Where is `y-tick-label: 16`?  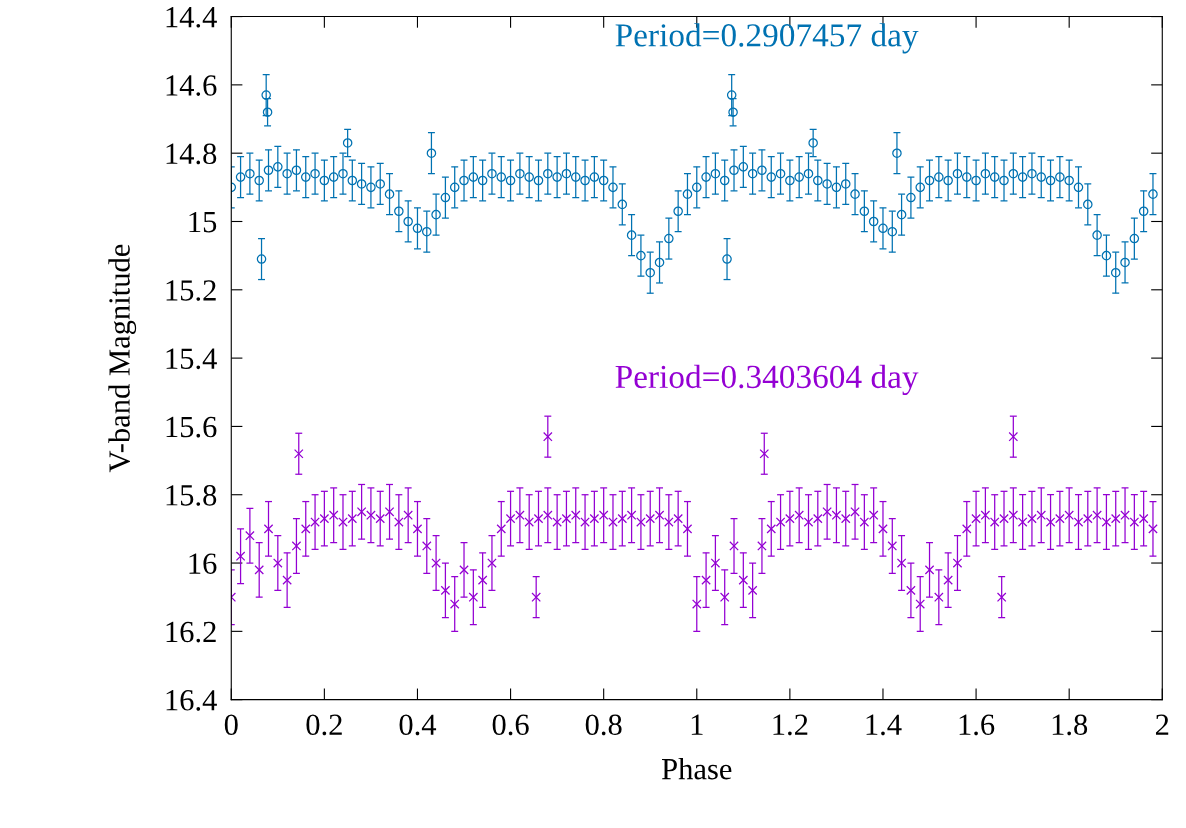 y-tick-label: 16 is located at coordinates (203, 563).